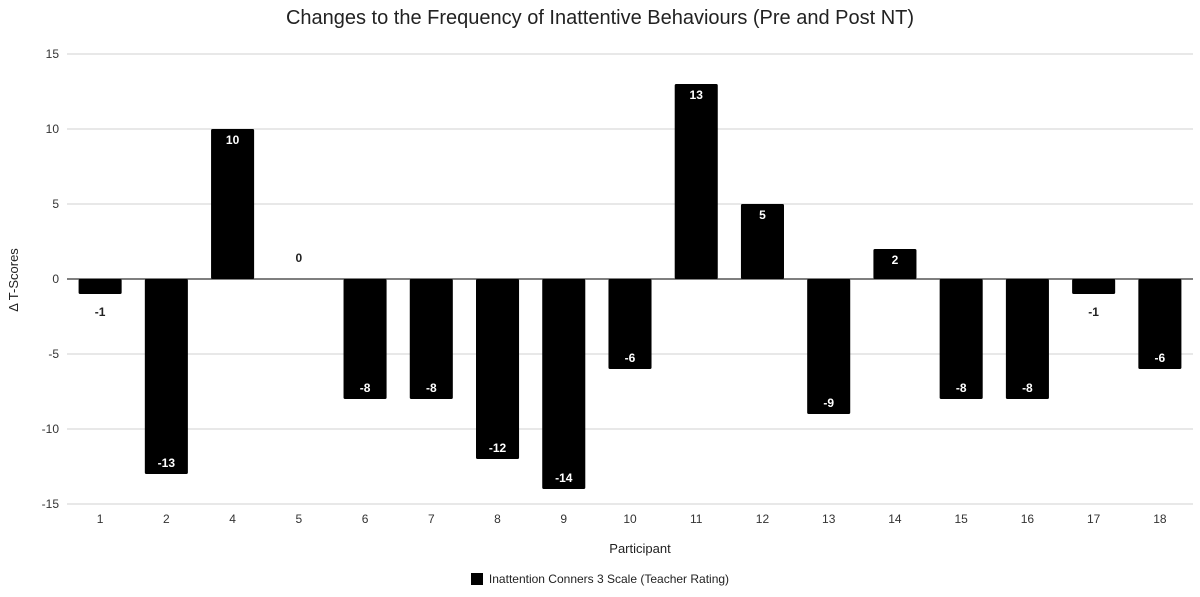 This screenshot has width=1200, height=597. What do you see at coordinates (696, 519) in the screenshot?
I see `x-tick-label: 11` at bounding box center [696, 519].